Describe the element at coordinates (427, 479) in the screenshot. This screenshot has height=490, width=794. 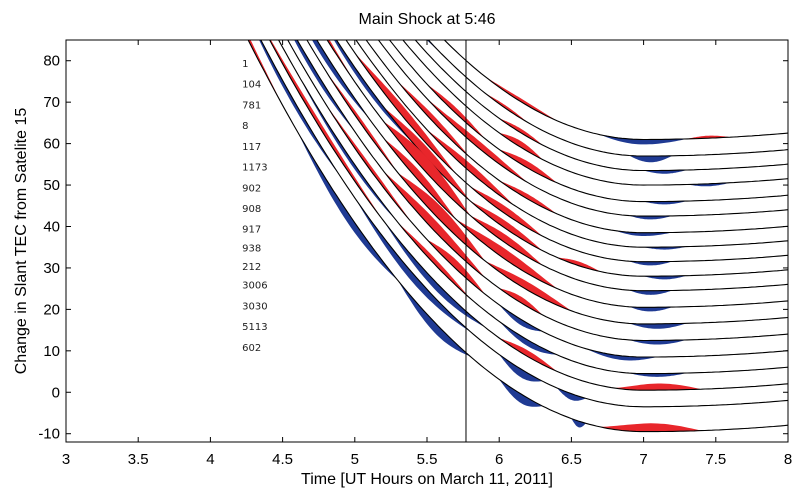
I see `x-axis-title: Time [UT Hours on March 11, 2011]` at that location.